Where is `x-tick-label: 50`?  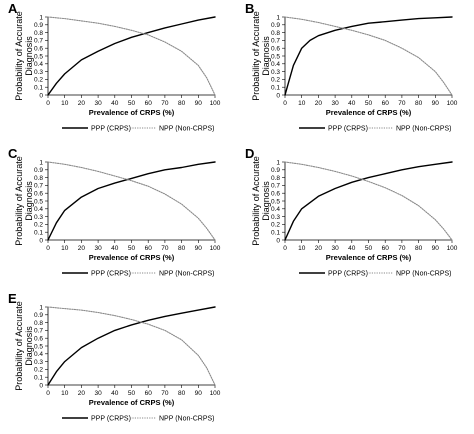
x-tick-label: 50 is located at coordinates (369, 103).